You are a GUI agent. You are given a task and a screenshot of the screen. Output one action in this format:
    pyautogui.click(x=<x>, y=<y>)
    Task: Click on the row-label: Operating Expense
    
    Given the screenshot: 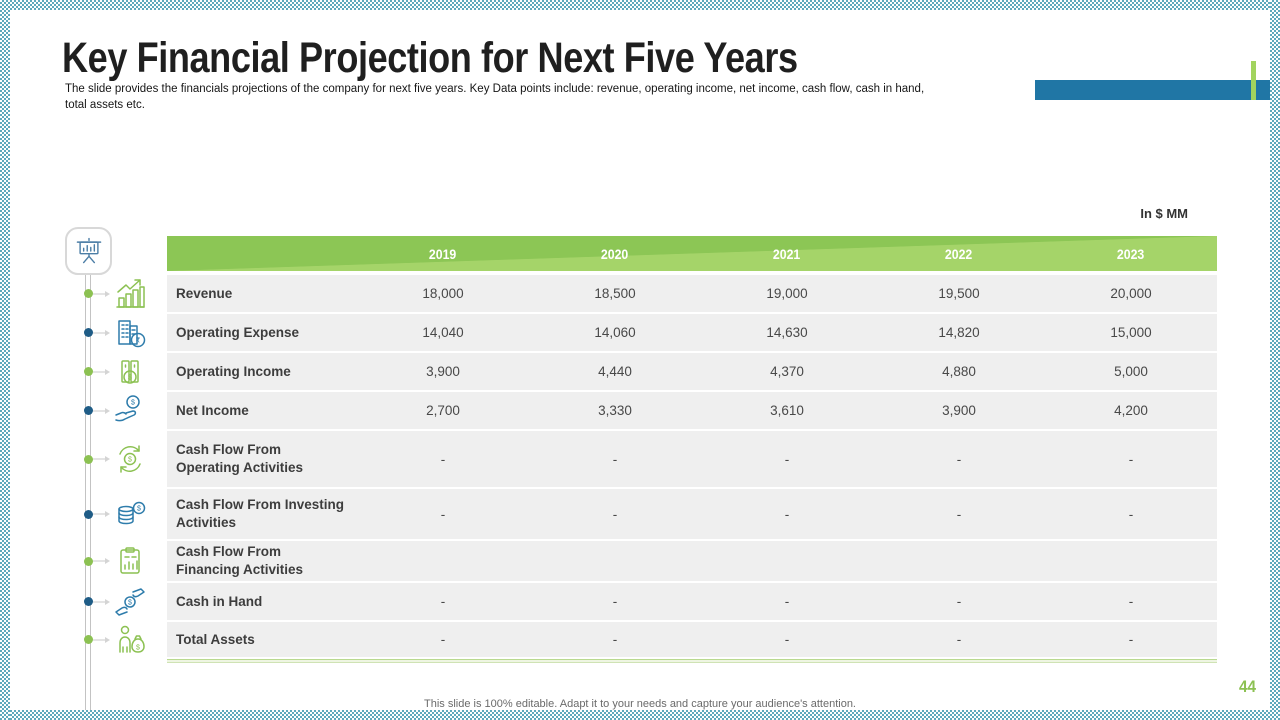 What is the action you would take?
    pyautogui.click(x=238, y=332)
    